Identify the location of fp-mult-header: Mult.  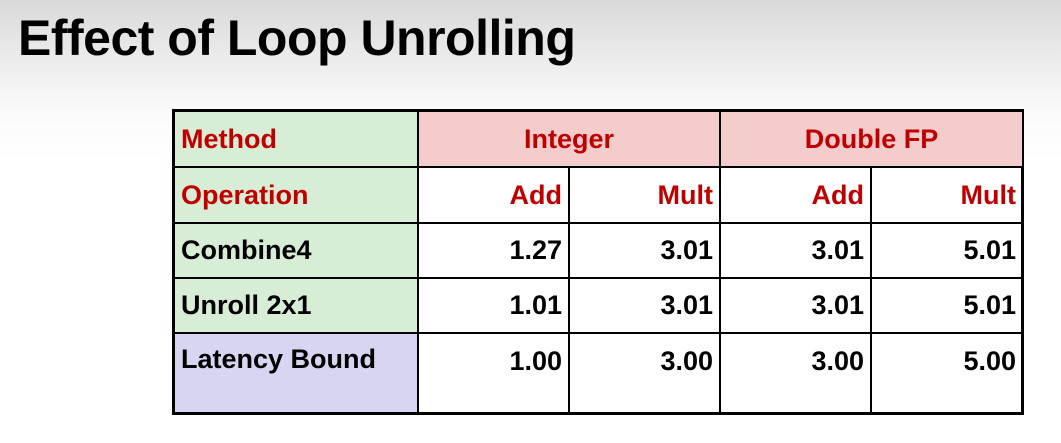
(946, 195).